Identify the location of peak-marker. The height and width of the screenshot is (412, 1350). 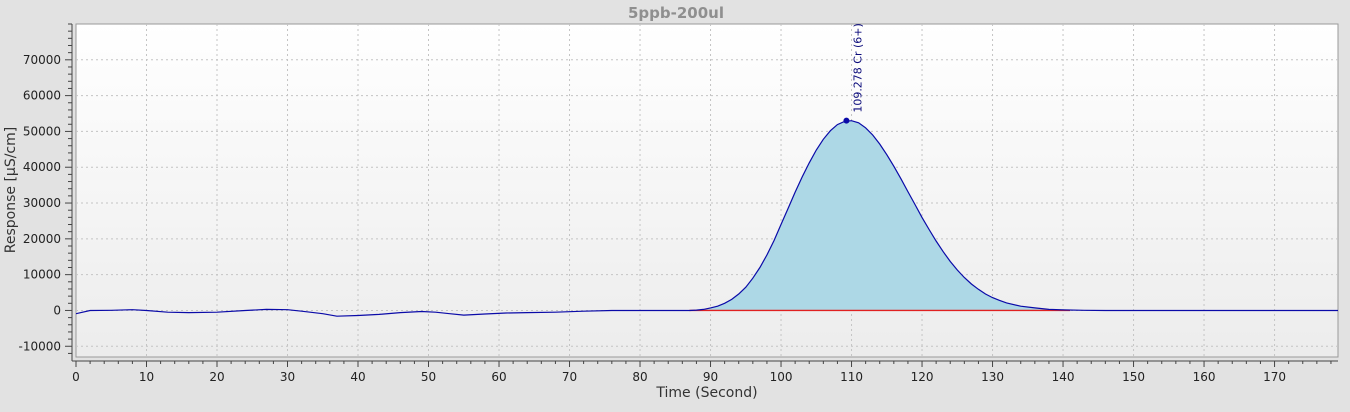
(846, 120).